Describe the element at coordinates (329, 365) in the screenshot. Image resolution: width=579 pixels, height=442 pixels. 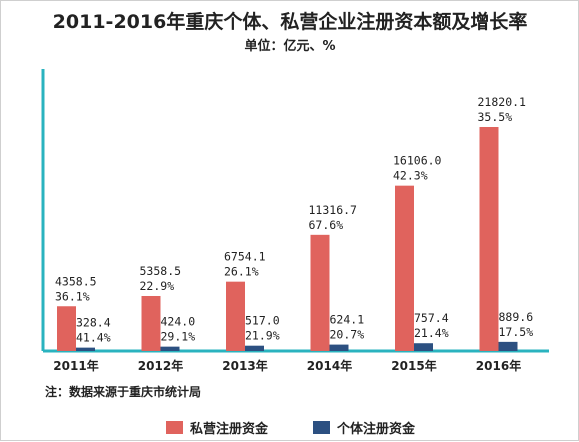
I see `x-tick-label-4: 2014年` at that location.